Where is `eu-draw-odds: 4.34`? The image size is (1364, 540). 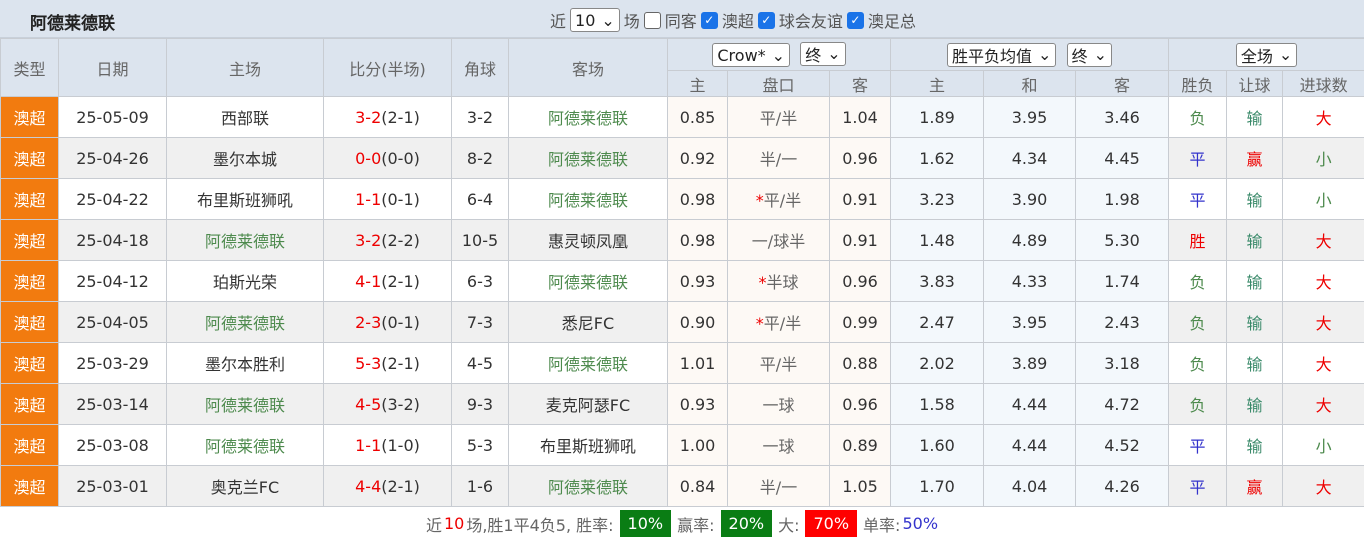
eu-draw-odds: 4.34 is located at coordinates (1030, 158).